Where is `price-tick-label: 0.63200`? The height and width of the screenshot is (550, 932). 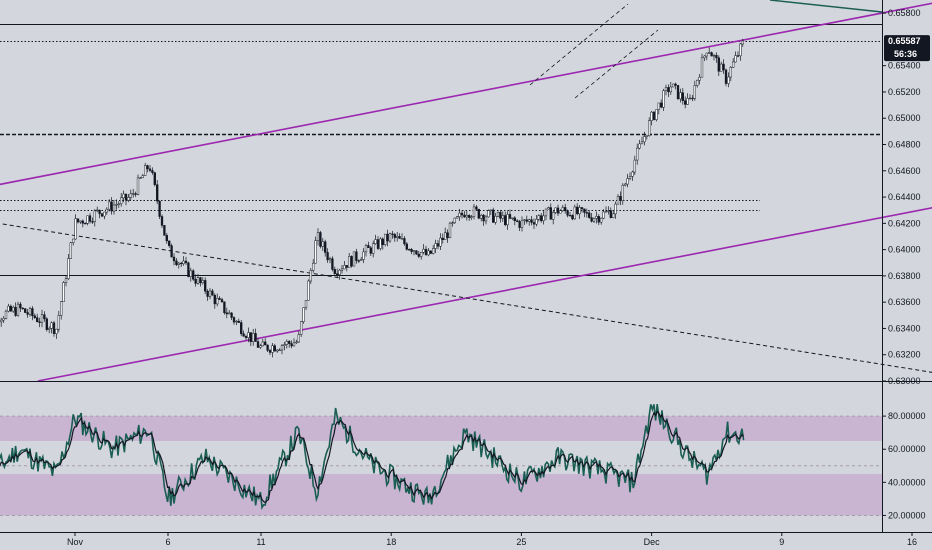
price-tick-label: 0.63200 is located at coordinates (904, 355).